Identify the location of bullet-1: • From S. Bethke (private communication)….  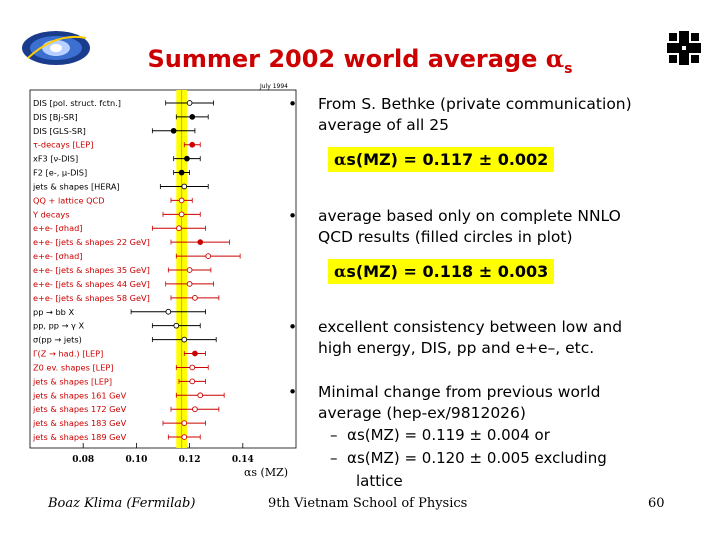
(498, 116).